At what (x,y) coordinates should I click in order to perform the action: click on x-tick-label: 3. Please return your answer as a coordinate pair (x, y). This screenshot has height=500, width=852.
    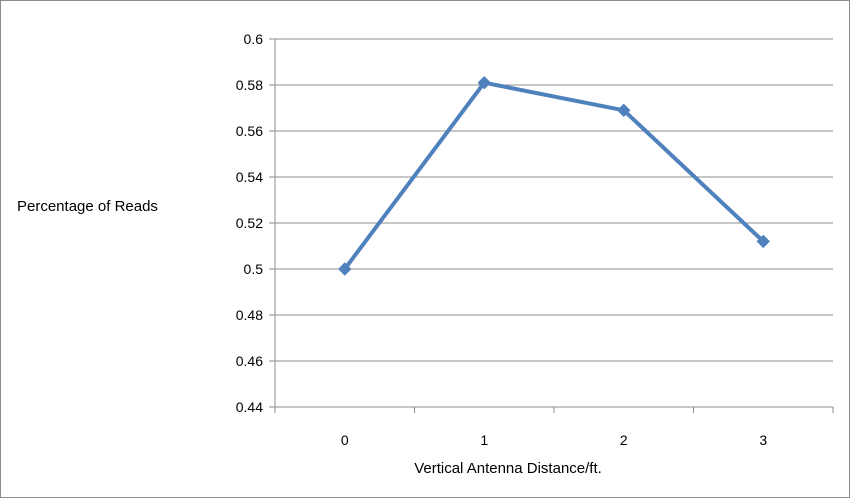
    Looking at the image, I should click on (763, 440).